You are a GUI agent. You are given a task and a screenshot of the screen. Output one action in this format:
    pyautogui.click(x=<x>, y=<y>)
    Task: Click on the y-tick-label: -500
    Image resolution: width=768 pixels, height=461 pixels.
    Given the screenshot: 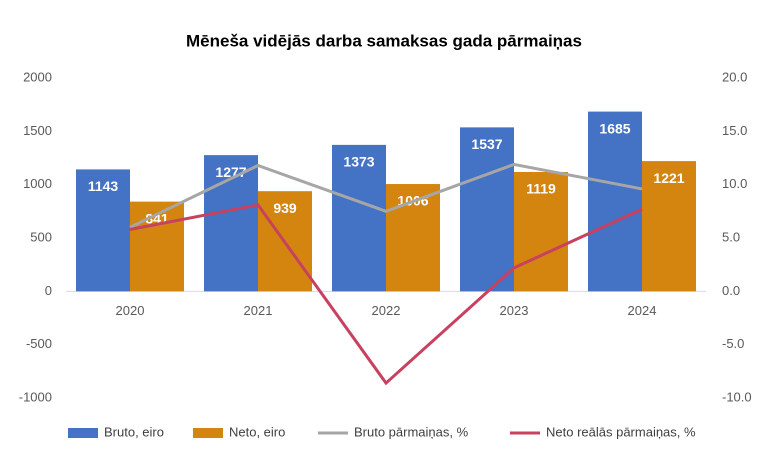 What is the action you would take?
    pyautogui.click(x=39, y=343)
    